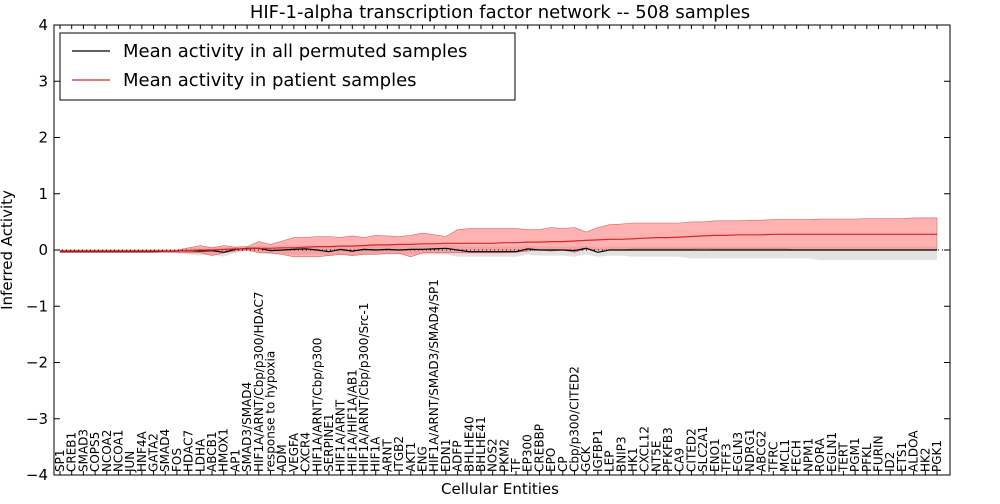 Image resolution: width=1000 pixels, height=504 pixels. What do you see at coordinates (481, 444) in the screenshot?
I see `x-tick-label-36: BHLHE41` at bounding box center [481, 444].